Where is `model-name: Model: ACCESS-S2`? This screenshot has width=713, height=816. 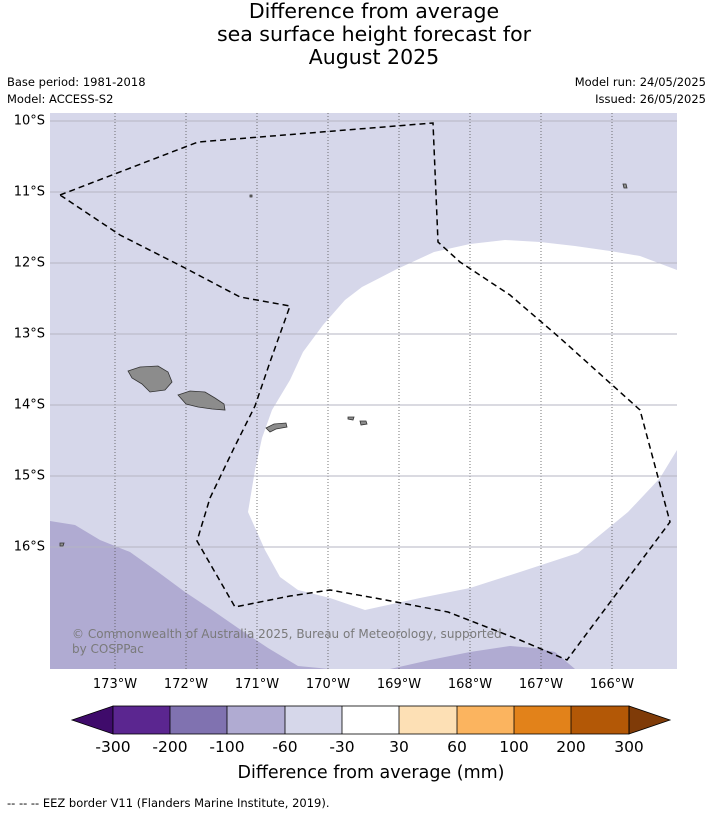
model-name: Model: ACCESS-S2 is located at coordinates (60, 99).